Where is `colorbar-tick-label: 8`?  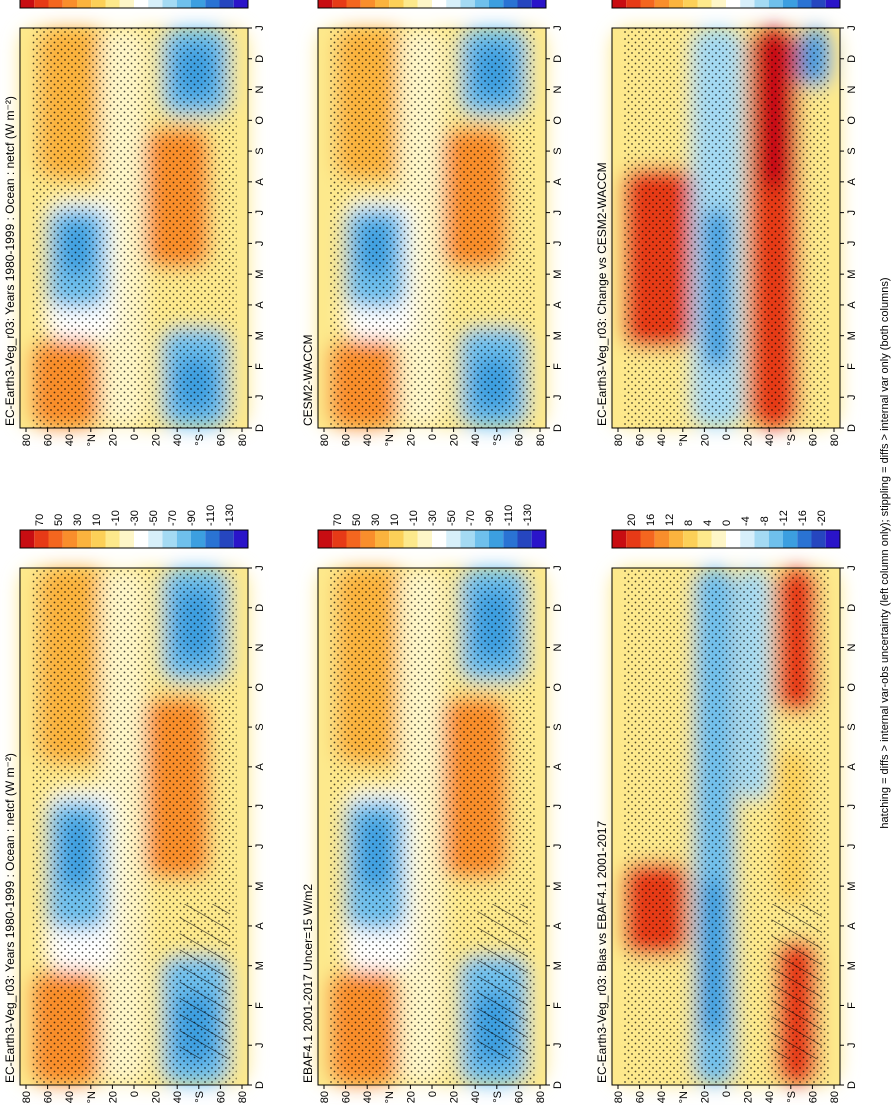 colorbar-tick-label: 8 is located at coordinates (689, 523).